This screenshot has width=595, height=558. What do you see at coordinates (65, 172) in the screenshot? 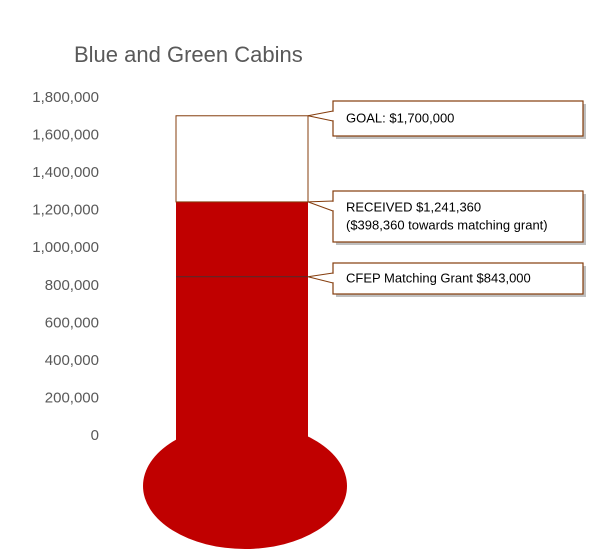
I see `y-tick-label: 1,400,000` at bounding box center [65, 172].